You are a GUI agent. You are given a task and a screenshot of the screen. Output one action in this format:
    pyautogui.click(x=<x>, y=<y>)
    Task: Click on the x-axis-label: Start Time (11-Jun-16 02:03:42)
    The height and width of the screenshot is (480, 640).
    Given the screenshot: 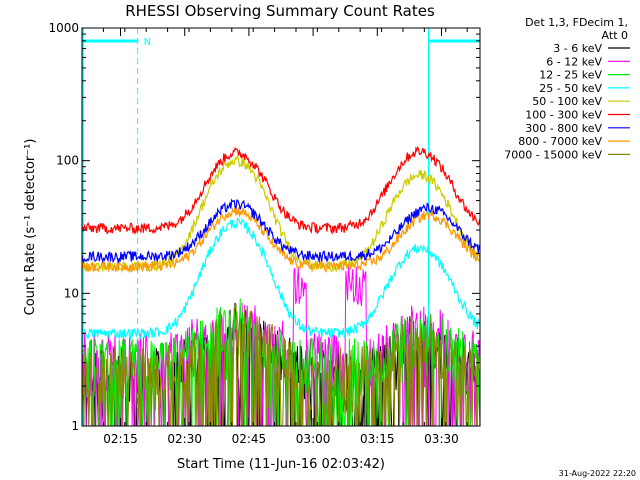 What is the action you would take?
    pyautogui.click(x=281, y=464)
    